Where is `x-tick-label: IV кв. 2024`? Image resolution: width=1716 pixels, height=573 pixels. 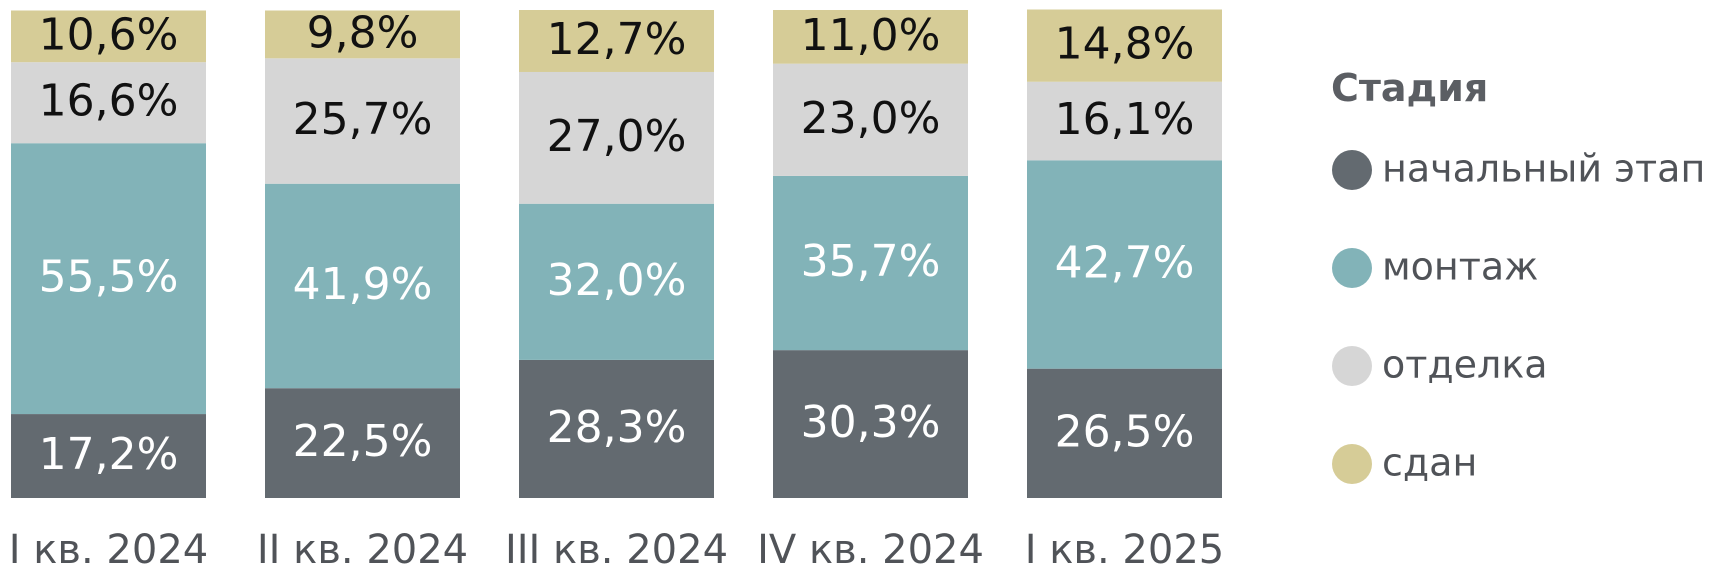 x-tick-label: IV кв. 2024 is located at coordinates (870, 550).